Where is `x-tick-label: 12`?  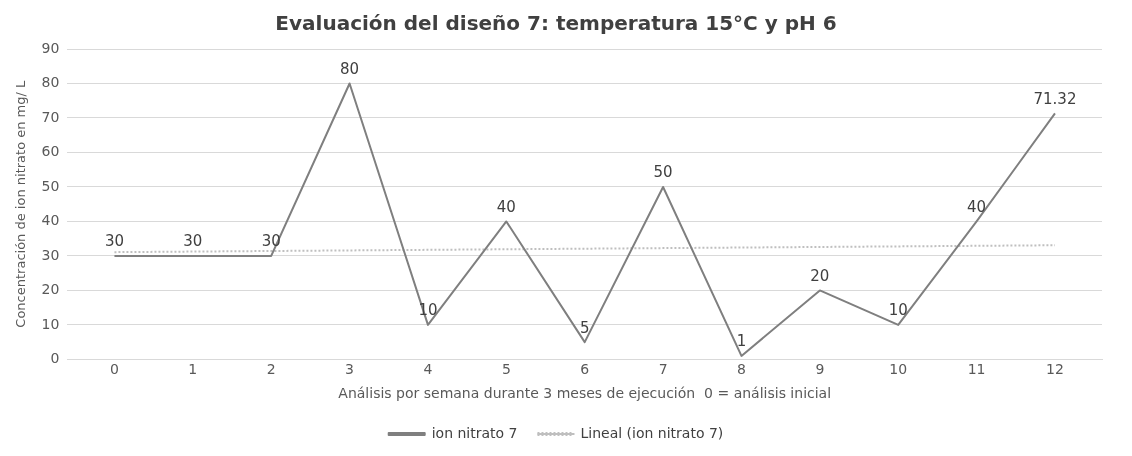 x-tick-label: 12 is located at coordinates (1055, 369).